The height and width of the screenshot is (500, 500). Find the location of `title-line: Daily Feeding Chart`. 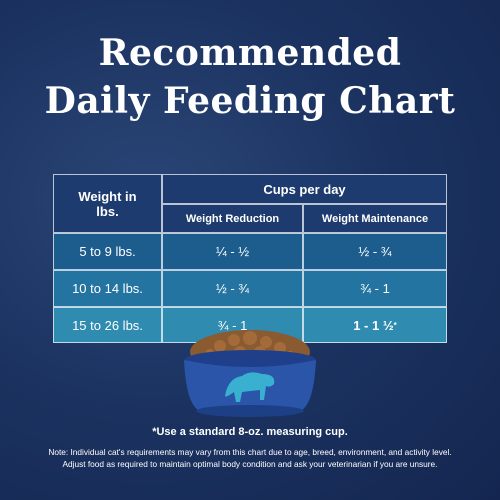

title-line: Daily Feeding Chart is located at coordinates (250, 101).